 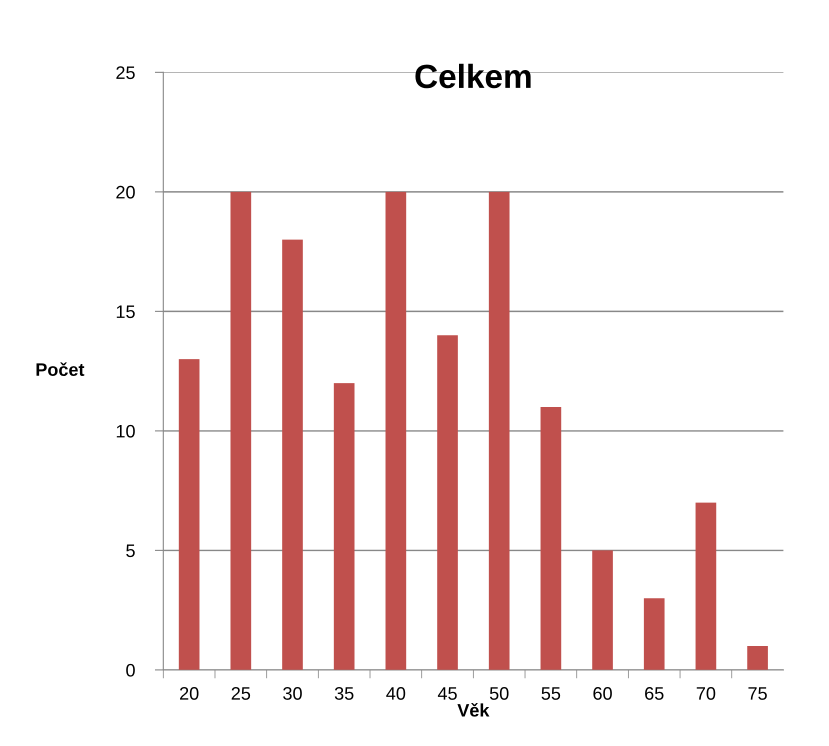 I want to click on x-tick-label: 25, so click(x=241, y=693).